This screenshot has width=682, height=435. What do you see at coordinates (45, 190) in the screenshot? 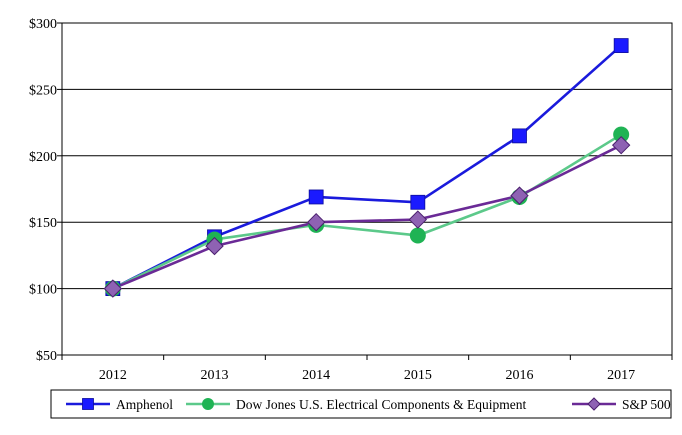
I see `y-axis: $50 $100 $150 $200 $250 $300` at bounding box center [45, 190].